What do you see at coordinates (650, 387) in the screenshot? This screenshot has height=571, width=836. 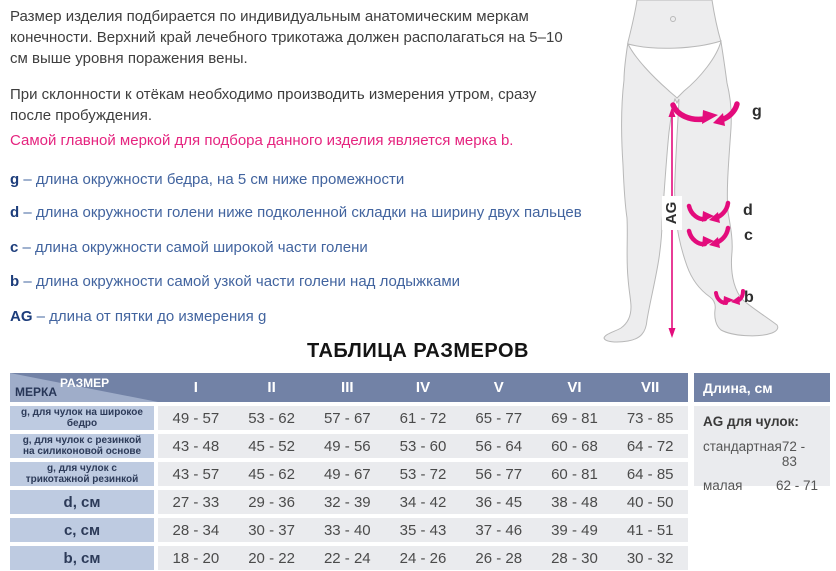 I see `column-header-7: VII` at bounding box center [650, 387].